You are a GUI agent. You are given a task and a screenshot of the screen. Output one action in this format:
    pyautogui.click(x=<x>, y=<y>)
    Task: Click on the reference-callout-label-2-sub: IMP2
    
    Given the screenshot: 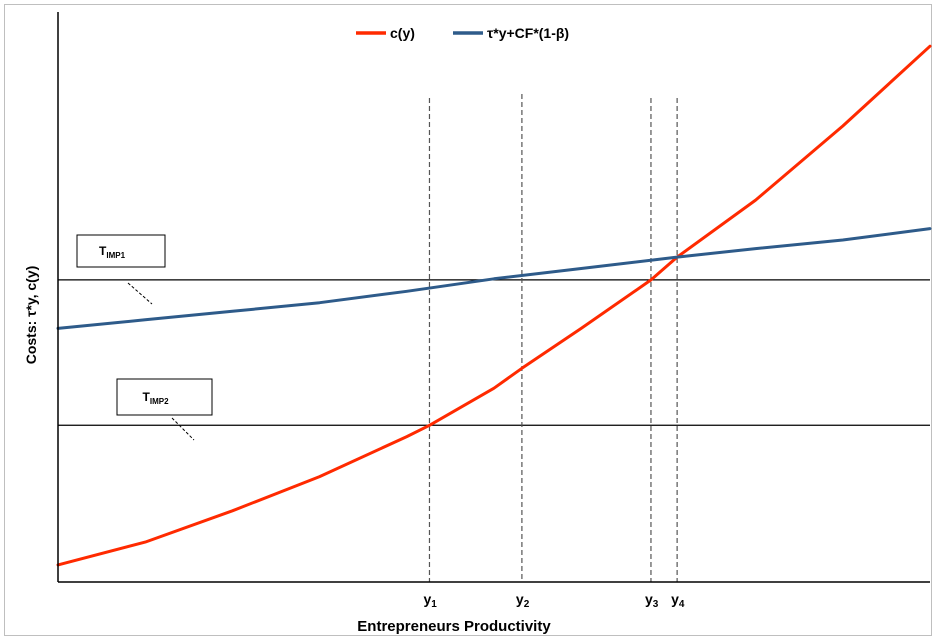 What is the action you would take?
    pyautogui.click(x=159, y=401)
    